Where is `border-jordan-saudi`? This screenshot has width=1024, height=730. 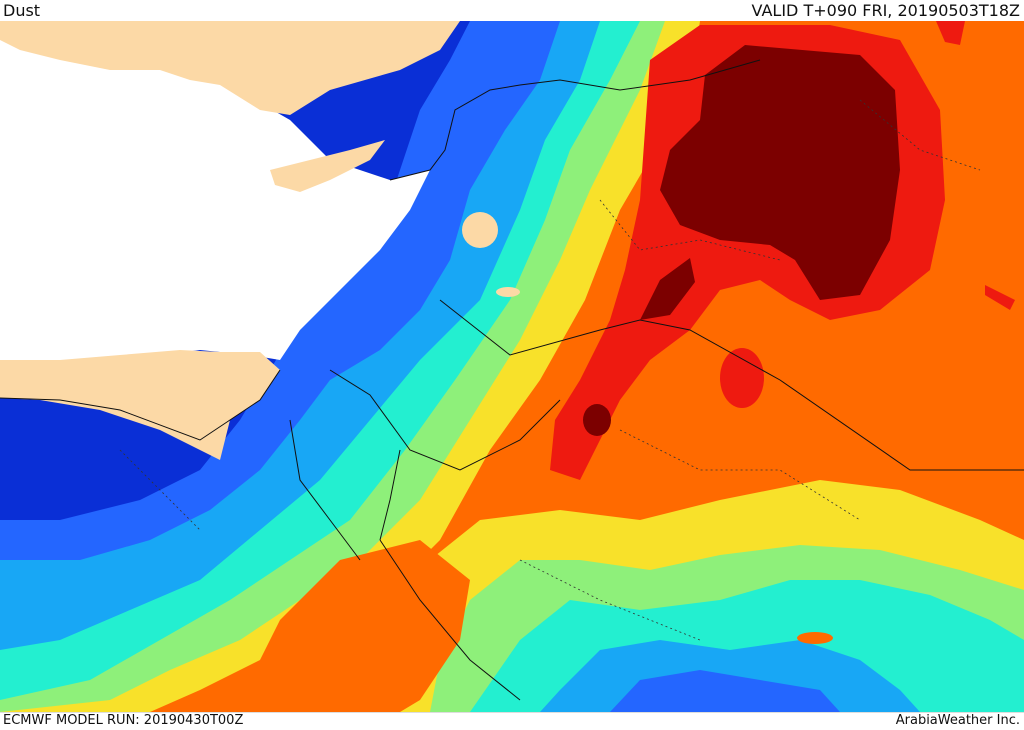
border-jordan-saudi is located at coordinates (731, 385).